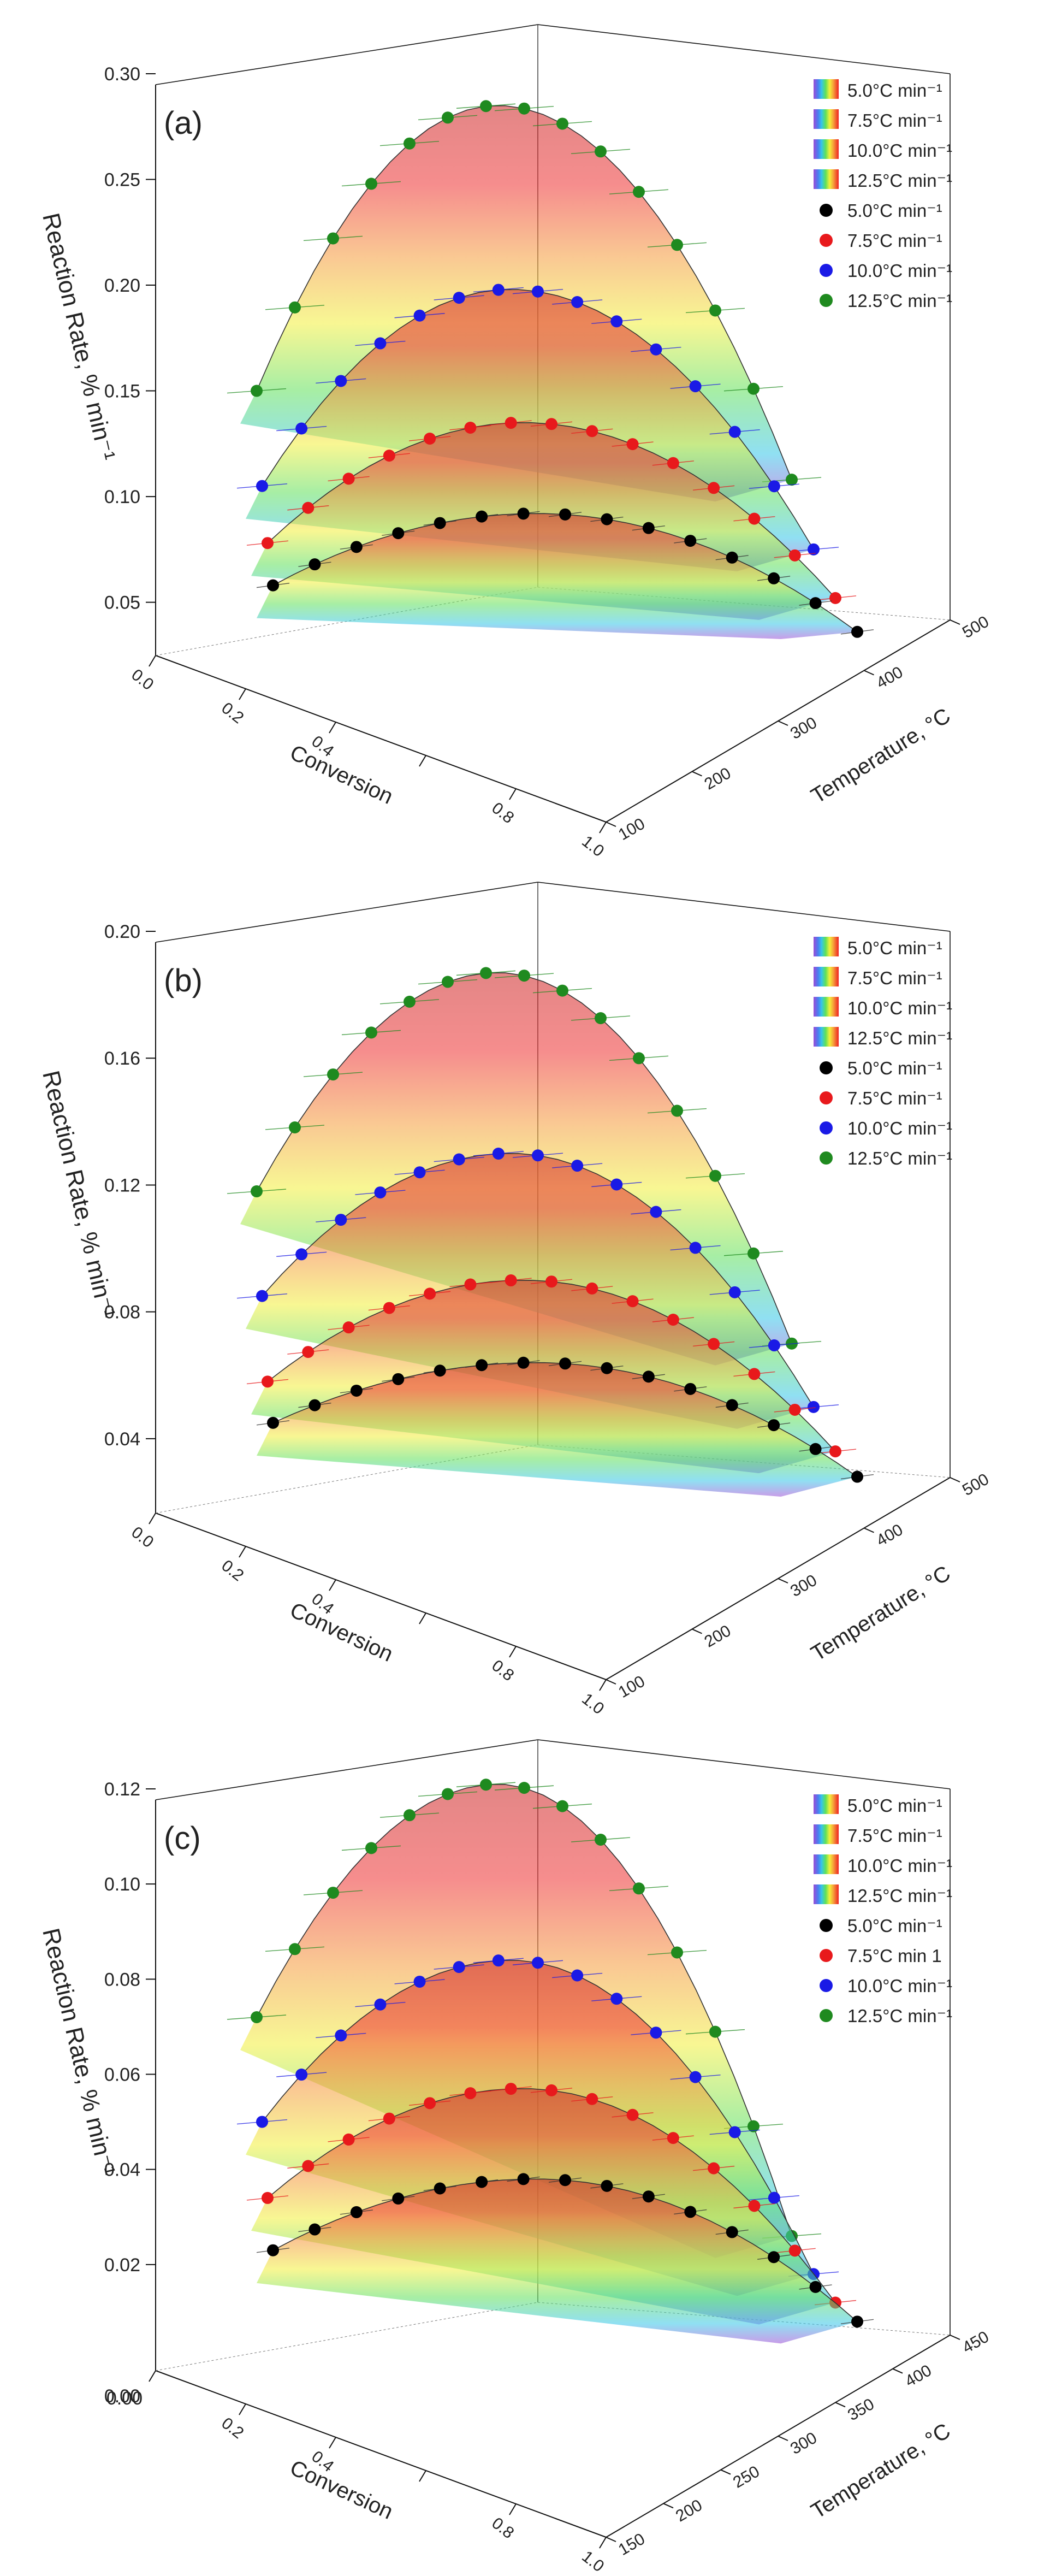 The height and width of the screenshot is (2576, 1062). I want to click on y-tick-label: 100, so click(631, 1686).